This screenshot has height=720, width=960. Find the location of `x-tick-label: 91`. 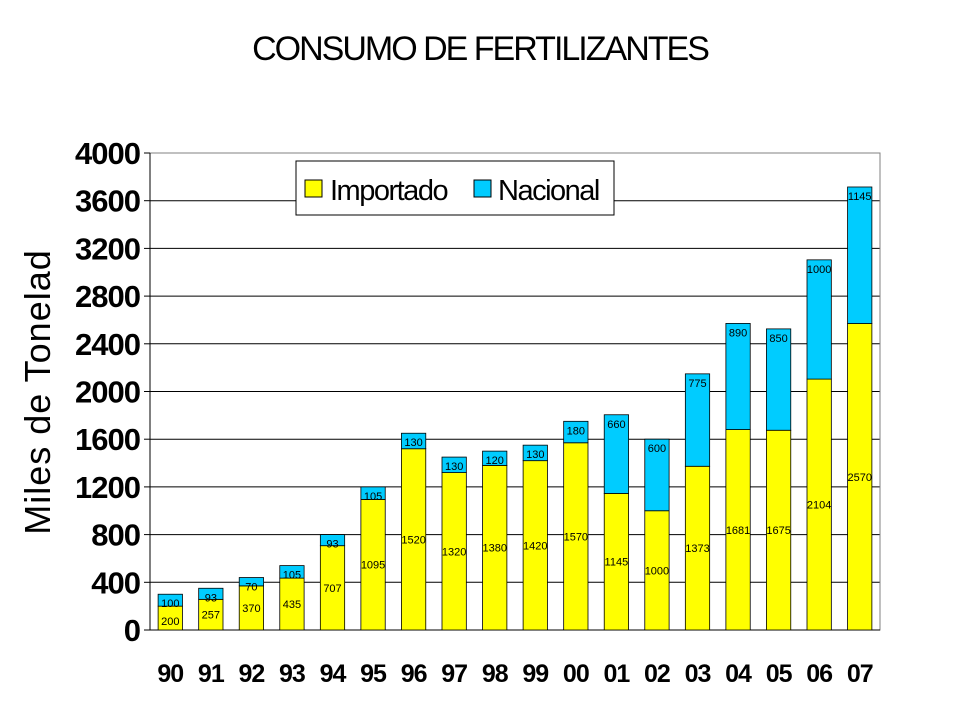

x-tick-label: 91 is located at coordinates (211, 674).